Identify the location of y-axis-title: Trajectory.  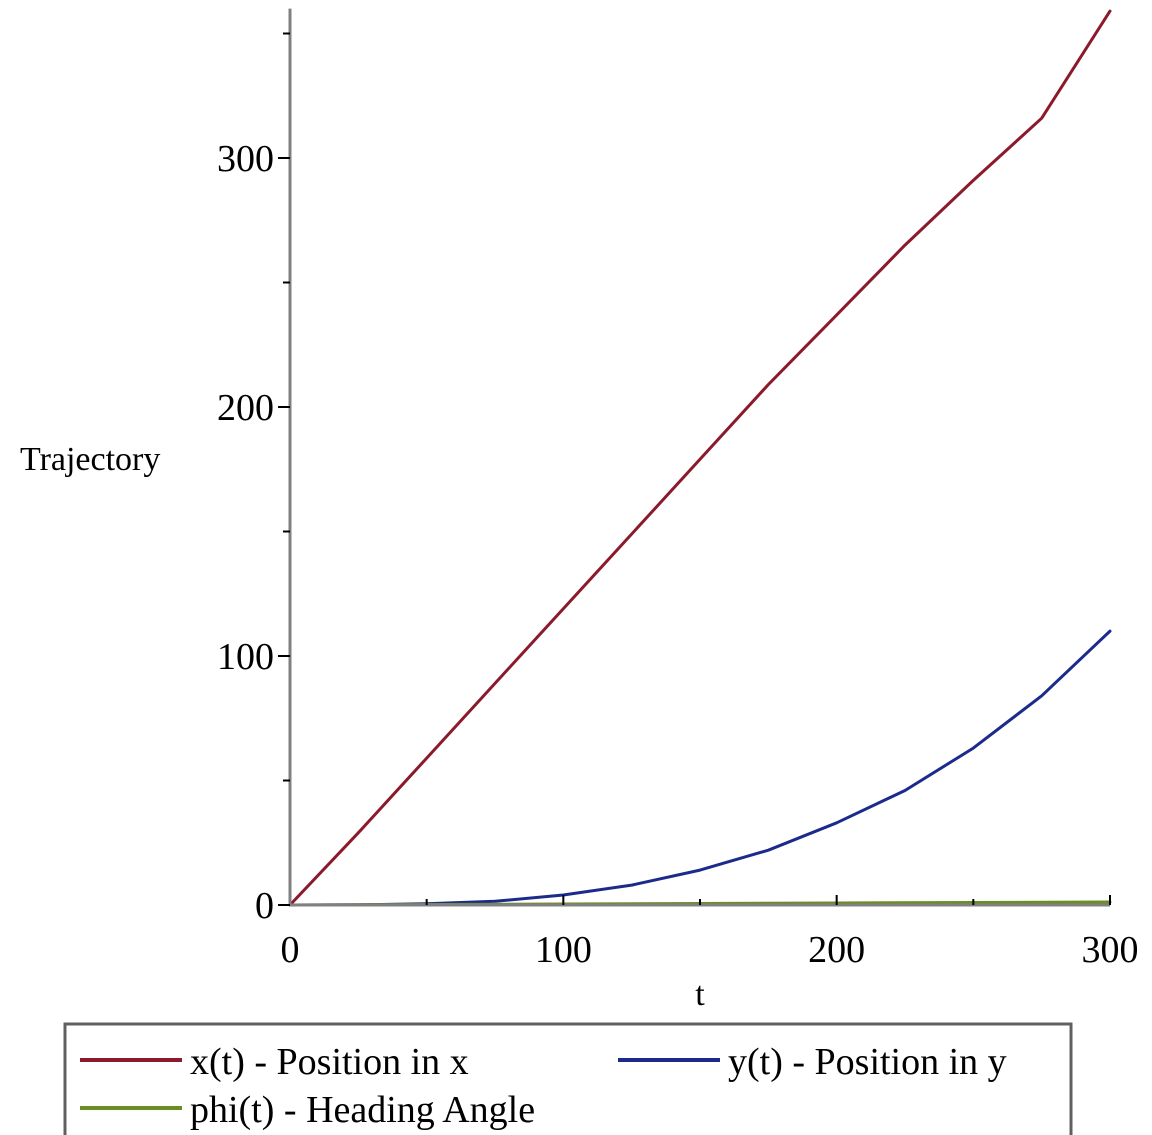
(90, 459).